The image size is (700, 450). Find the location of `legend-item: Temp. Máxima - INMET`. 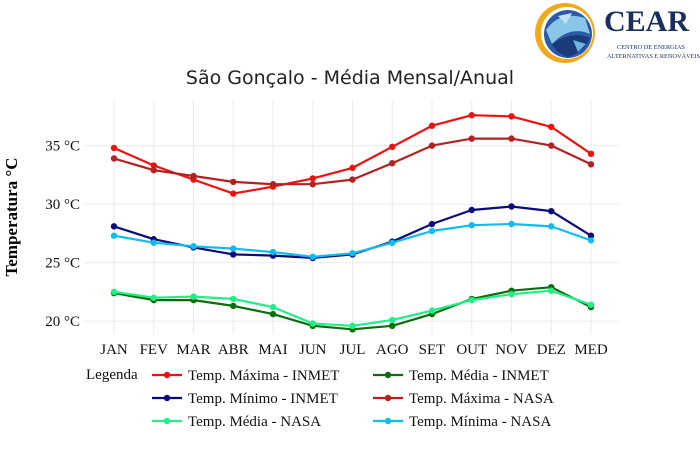

legend-item: Temp. Máxima - INMET is located at coordinates (245, 376).